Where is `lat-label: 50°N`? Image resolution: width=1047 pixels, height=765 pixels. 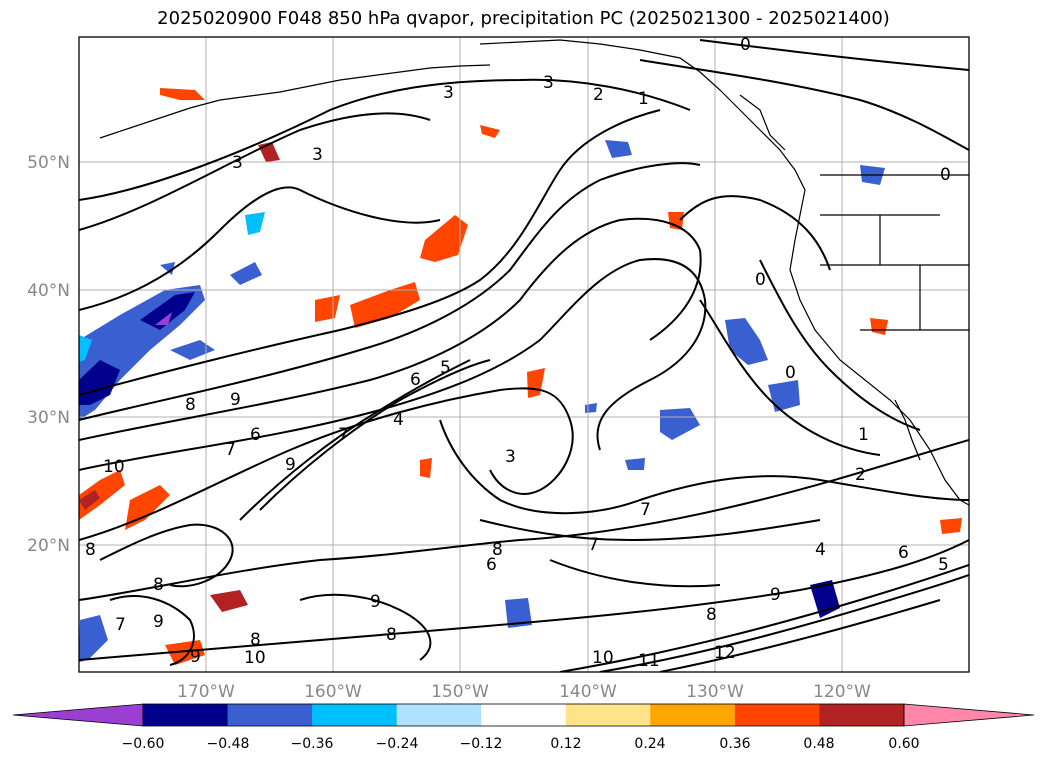
lat-label: 50°N is located at coordinates (48, 163).